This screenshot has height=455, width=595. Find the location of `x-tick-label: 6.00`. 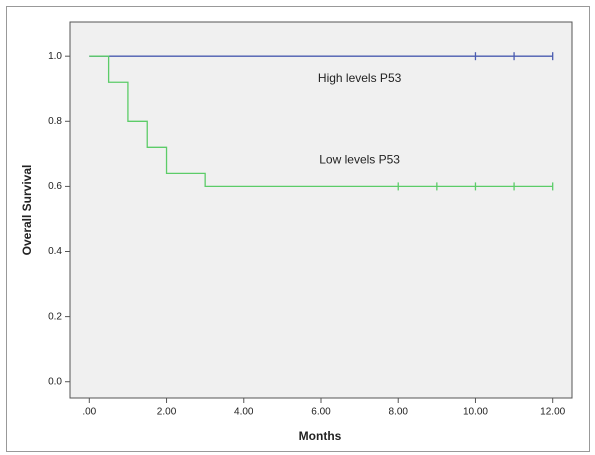

x-tick-label: 6.00 is located at coordinates (321, 412).